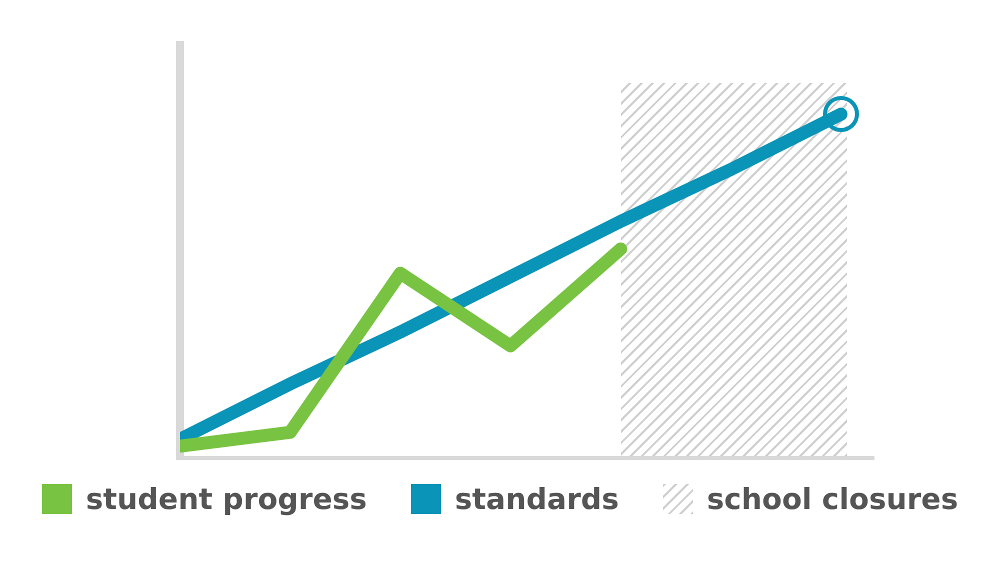 The image size is (1000, 570). I want to click on legend-label: student progress, so click(225, 499).